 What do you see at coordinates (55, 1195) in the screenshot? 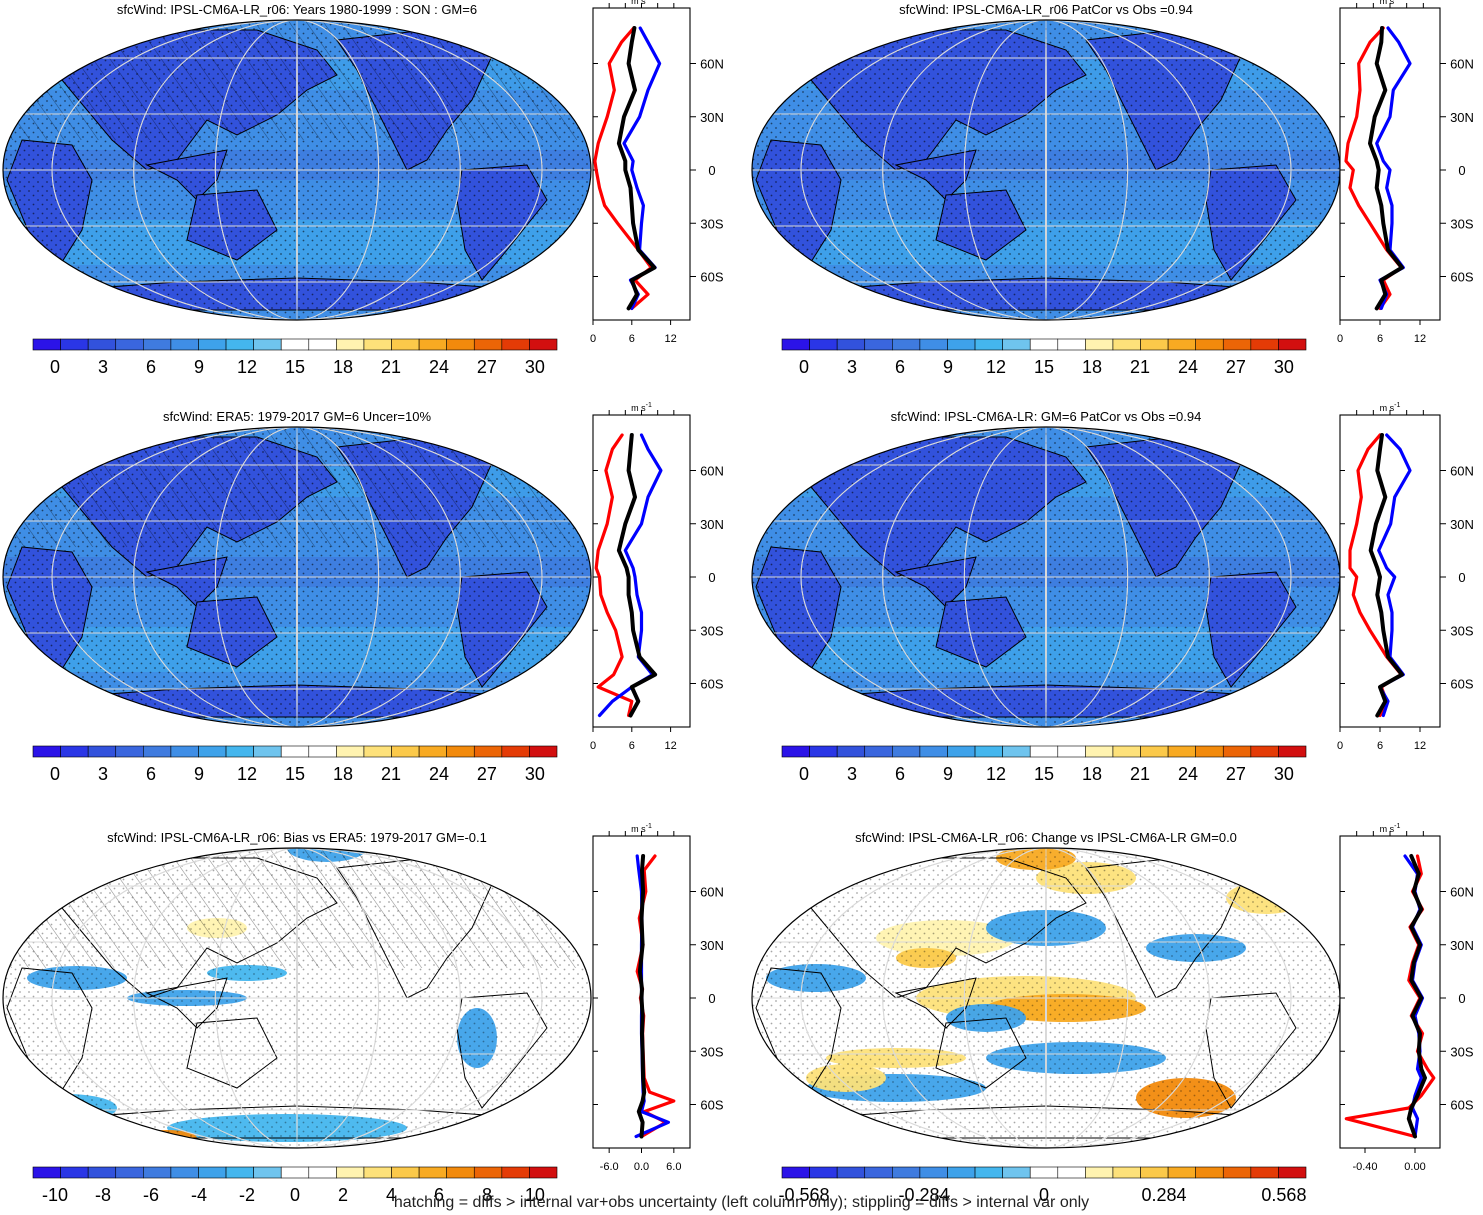
I see `colorbar-tick-label: -10` at bounding box center [55, 1195].